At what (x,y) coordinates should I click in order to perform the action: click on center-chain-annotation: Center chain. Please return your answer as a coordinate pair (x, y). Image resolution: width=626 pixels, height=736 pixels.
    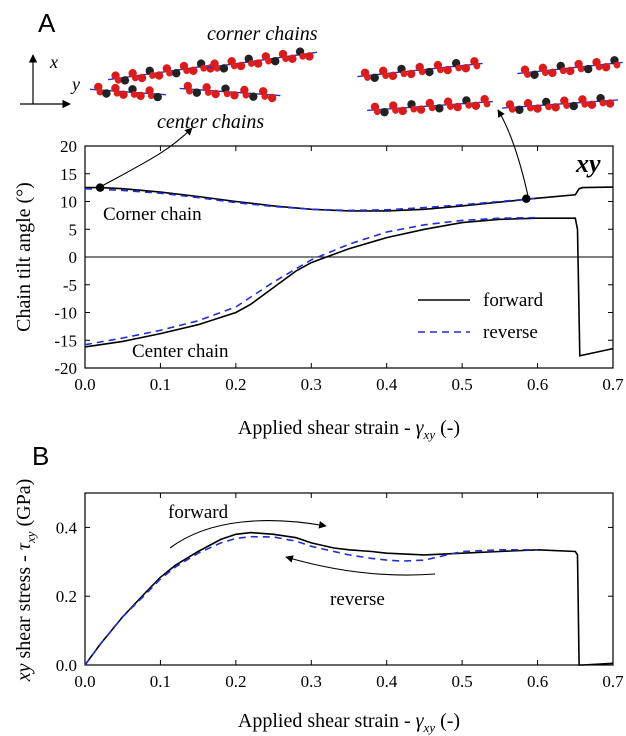
    Looking at the image, I should click on (180, 351).